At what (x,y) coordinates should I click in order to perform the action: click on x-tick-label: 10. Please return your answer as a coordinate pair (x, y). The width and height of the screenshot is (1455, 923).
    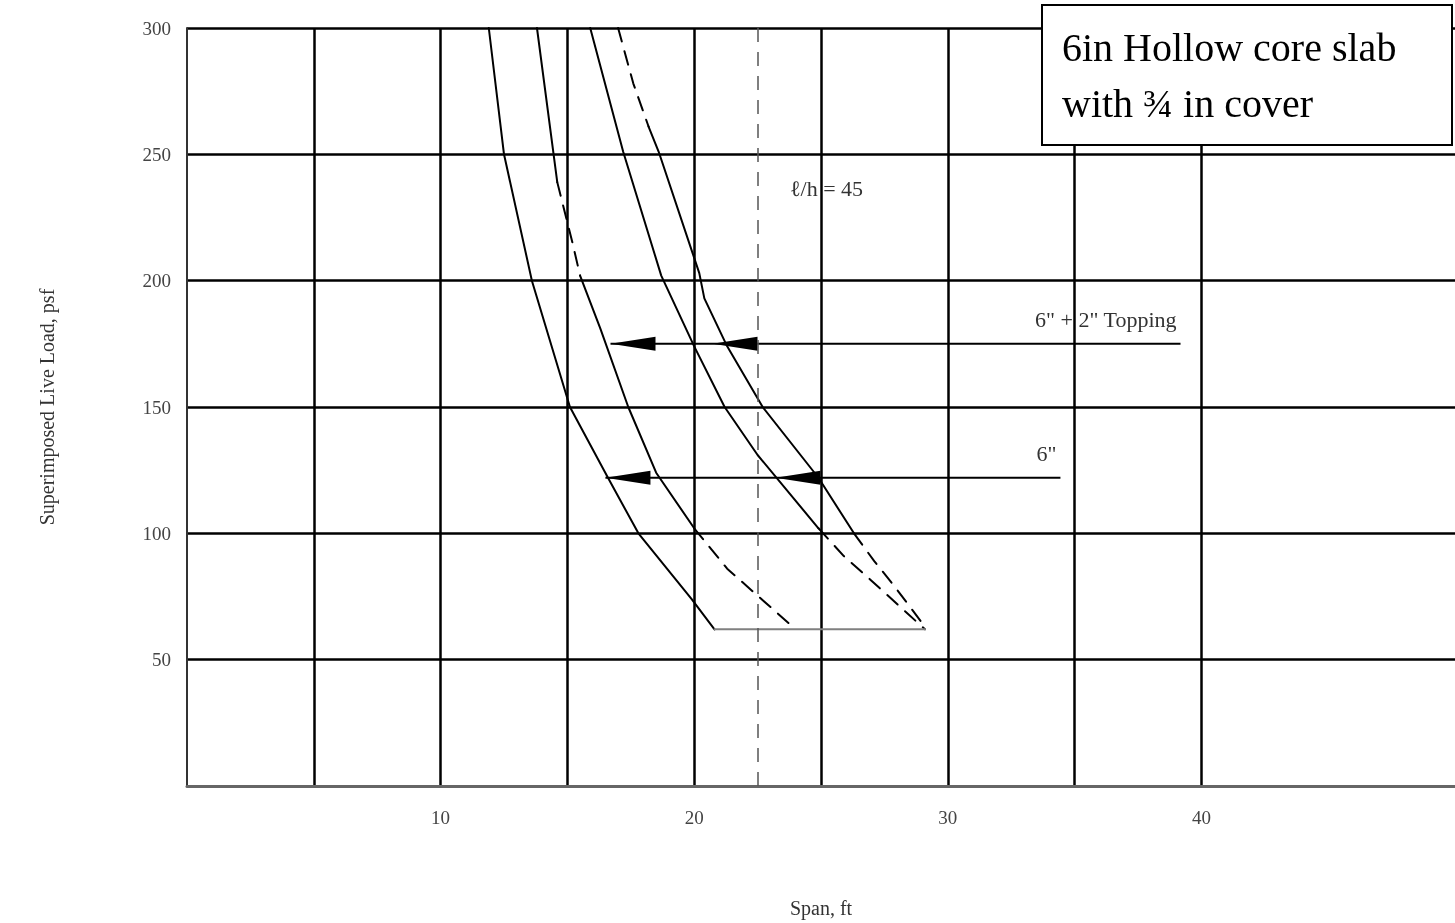
    Looking at the image, I should click on (441, 817).